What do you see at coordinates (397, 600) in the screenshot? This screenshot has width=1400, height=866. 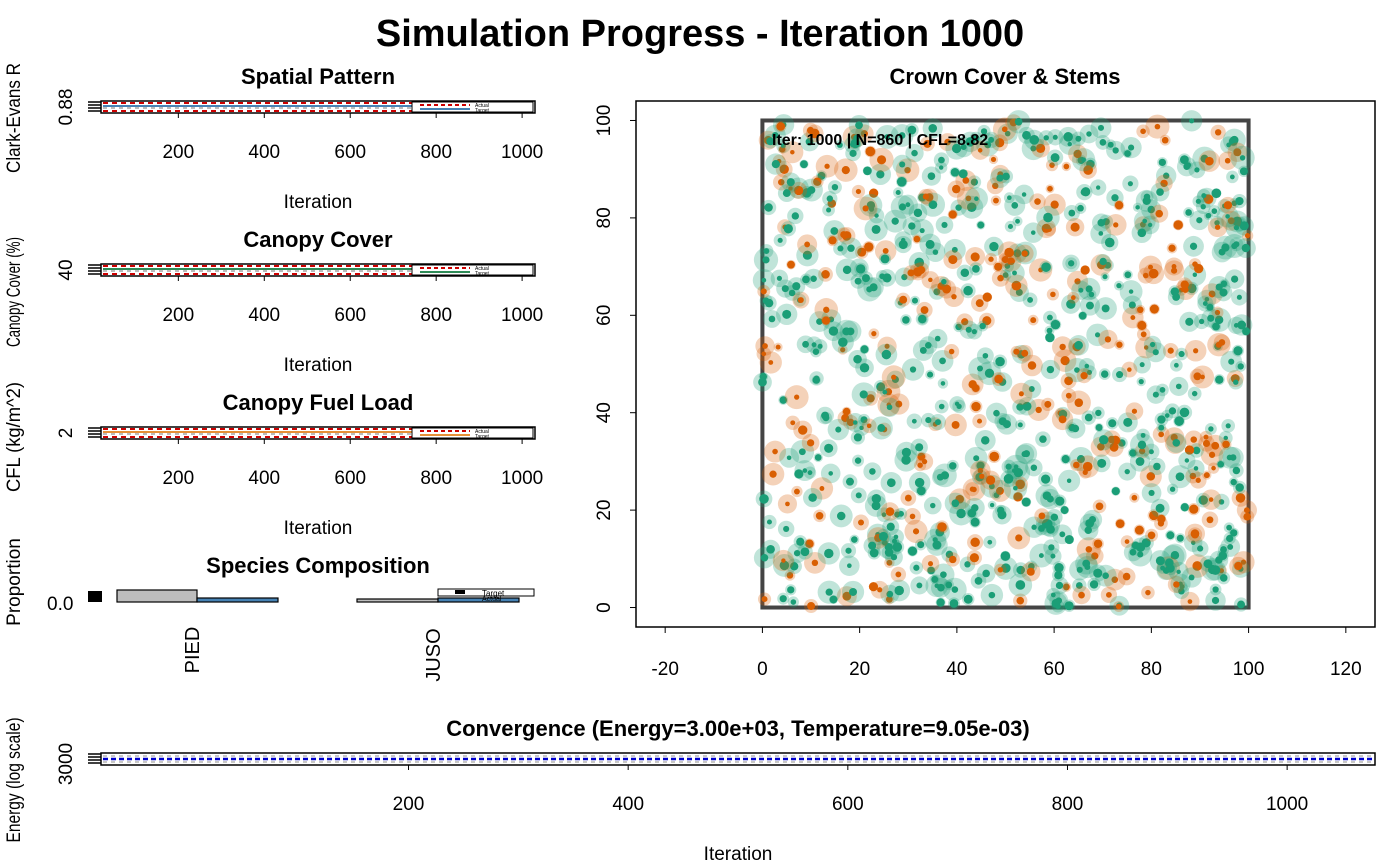 I see `bar-juso-target` at bounding box center [397, 600].